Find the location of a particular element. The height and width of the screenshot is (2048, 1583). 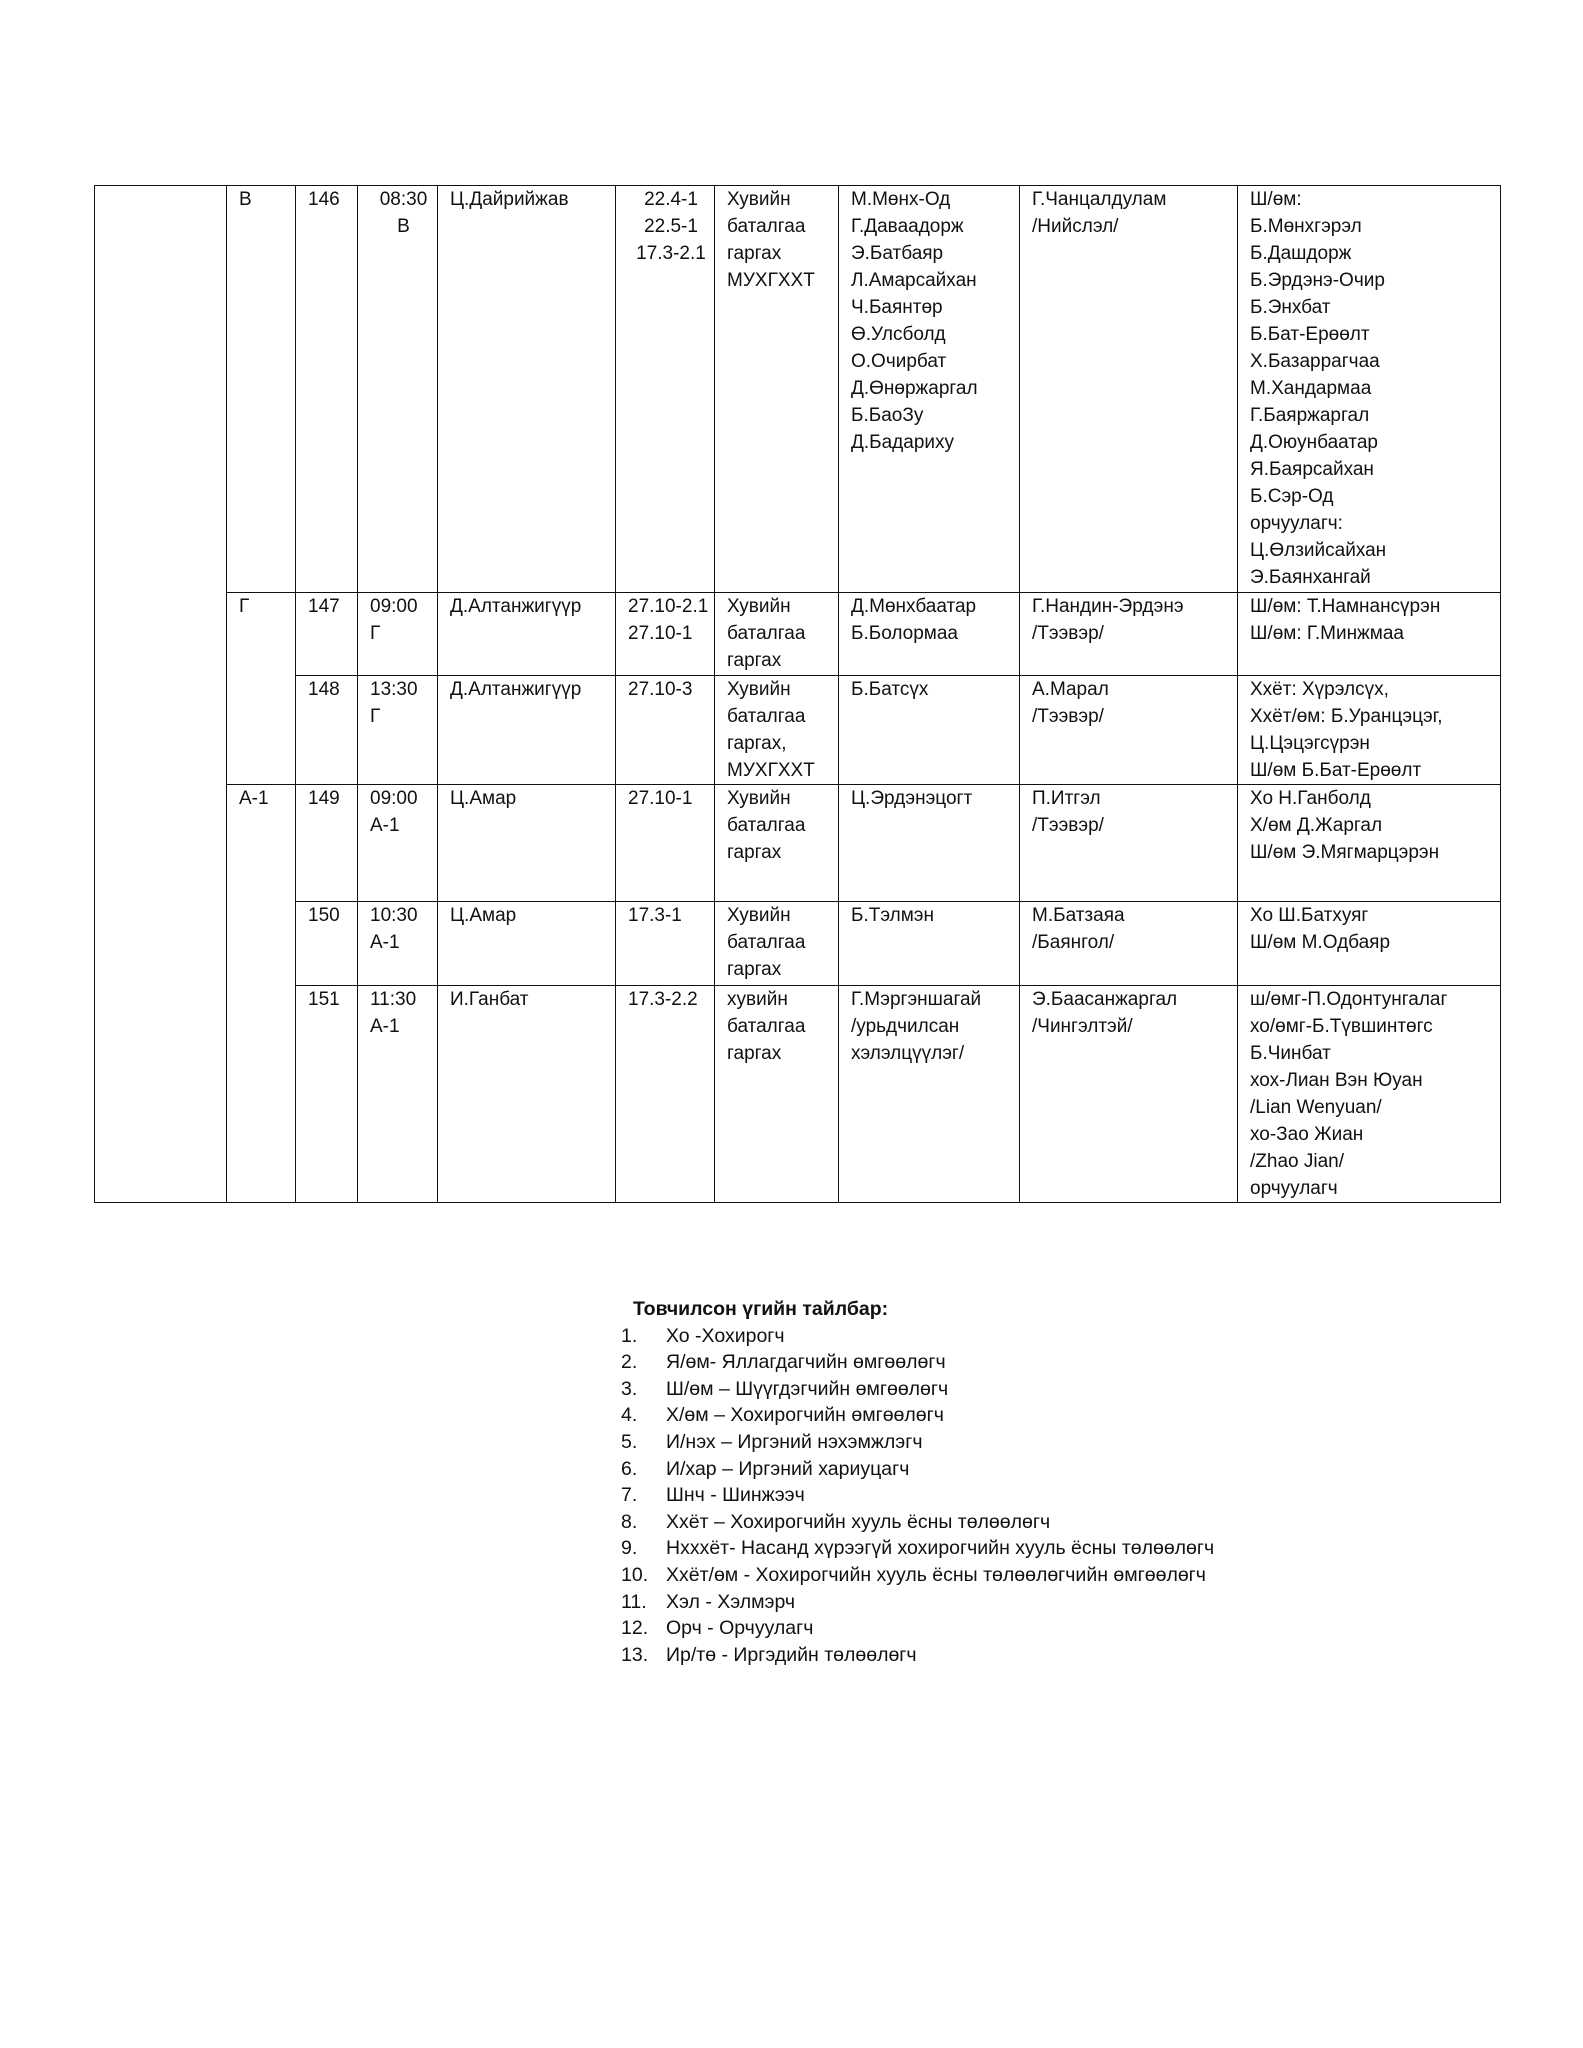

cell-time: 08:30 В is located at coordinates (397, 389).